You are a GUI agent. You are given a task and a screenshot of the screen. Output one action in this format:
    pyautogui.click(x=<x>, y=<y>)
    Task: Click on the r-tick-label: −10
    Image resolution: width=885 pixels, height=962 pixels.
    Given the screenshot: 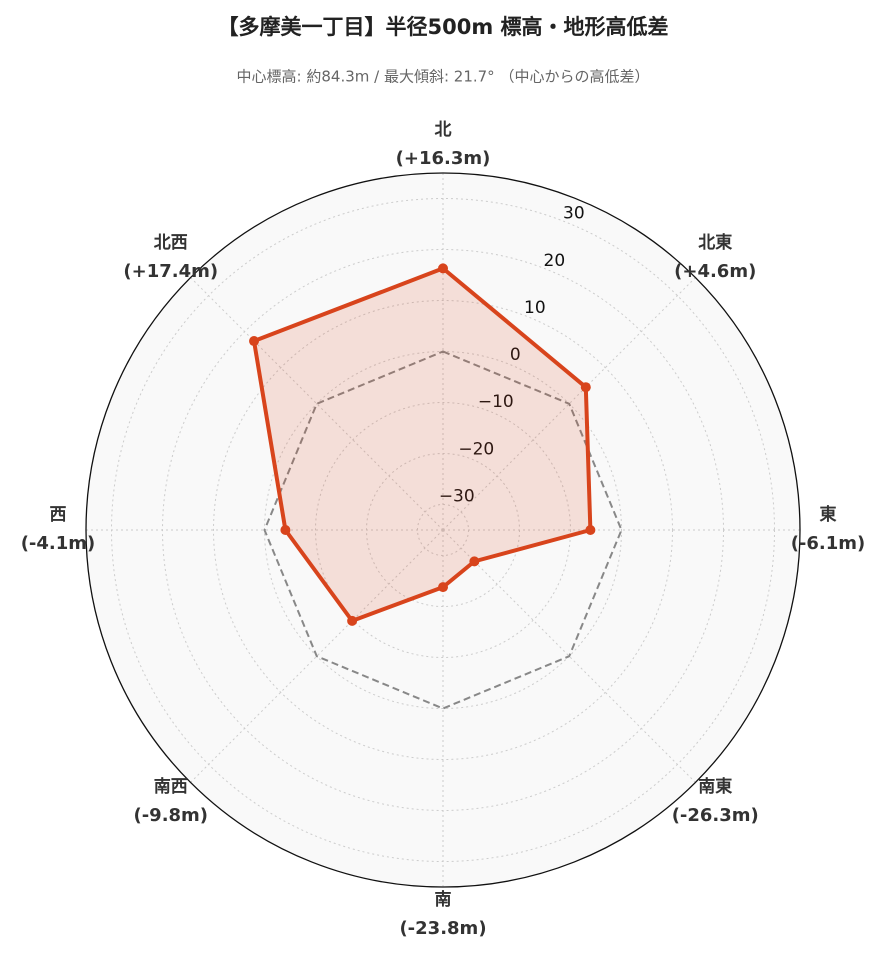 What is the action you would take?
    pyautogui.click(x=496, y=402)
    